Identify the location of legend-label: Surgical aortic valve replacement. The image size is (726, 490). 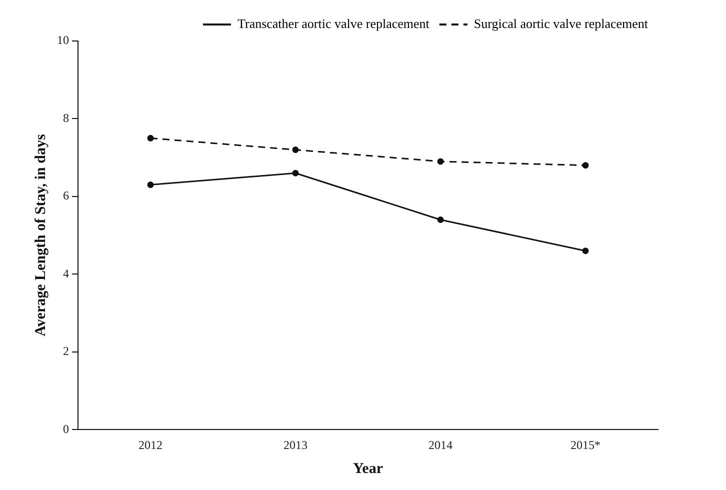
(561, 23).